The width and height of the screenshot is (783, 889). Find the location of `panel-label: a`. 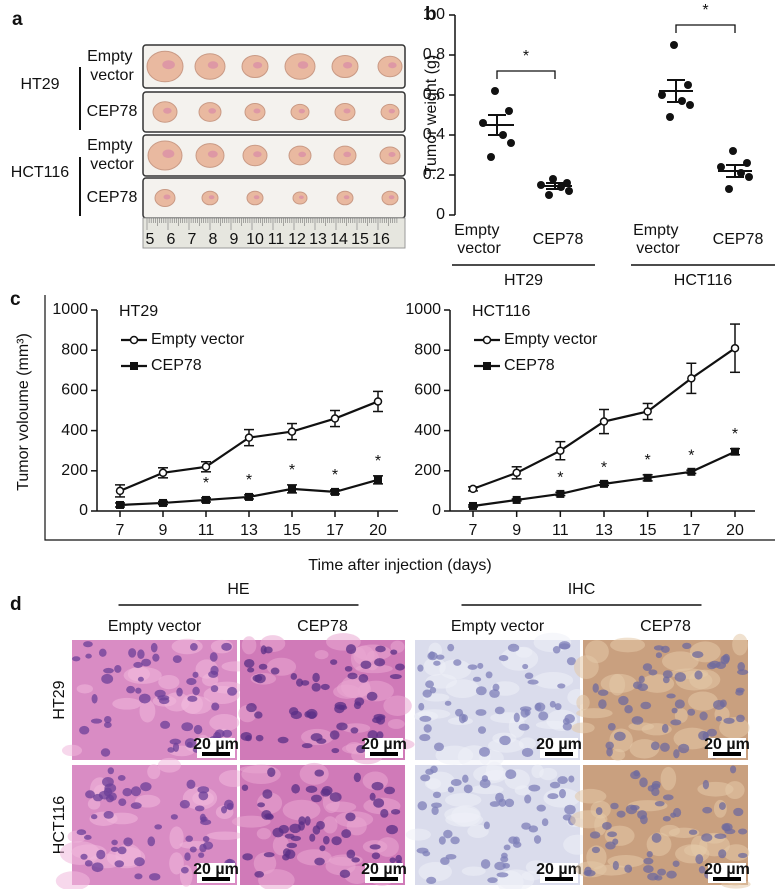

panel-label: a is located at coordinates (17, 19).